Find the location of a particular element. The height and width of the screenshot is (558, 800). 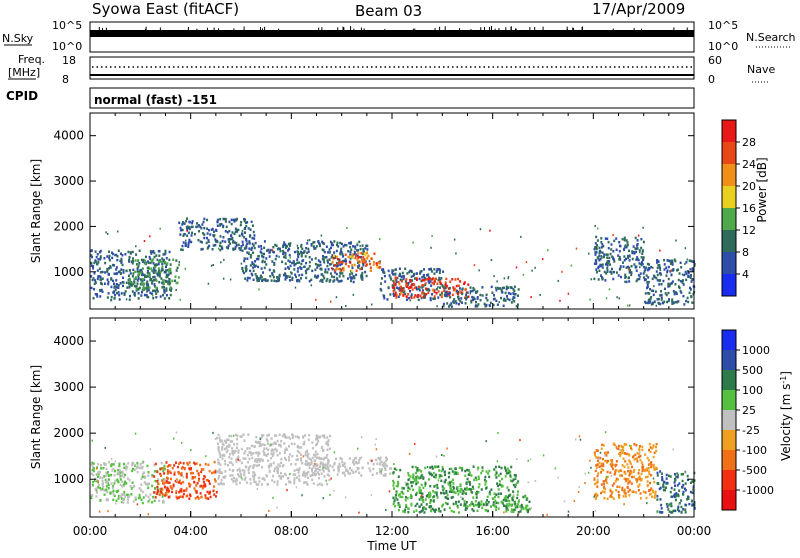

nsky-label: N.Sky is located at coordinates (18, 38).